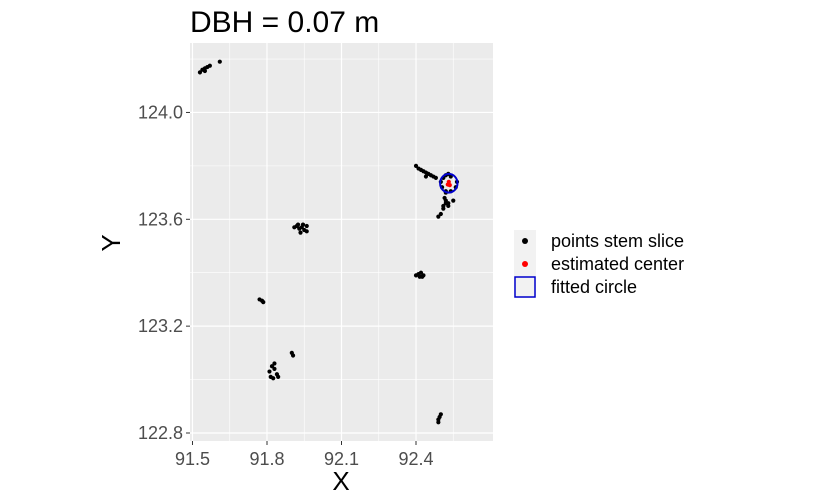  I want to click on x-tick-label: 92.4, so click(415, 459).